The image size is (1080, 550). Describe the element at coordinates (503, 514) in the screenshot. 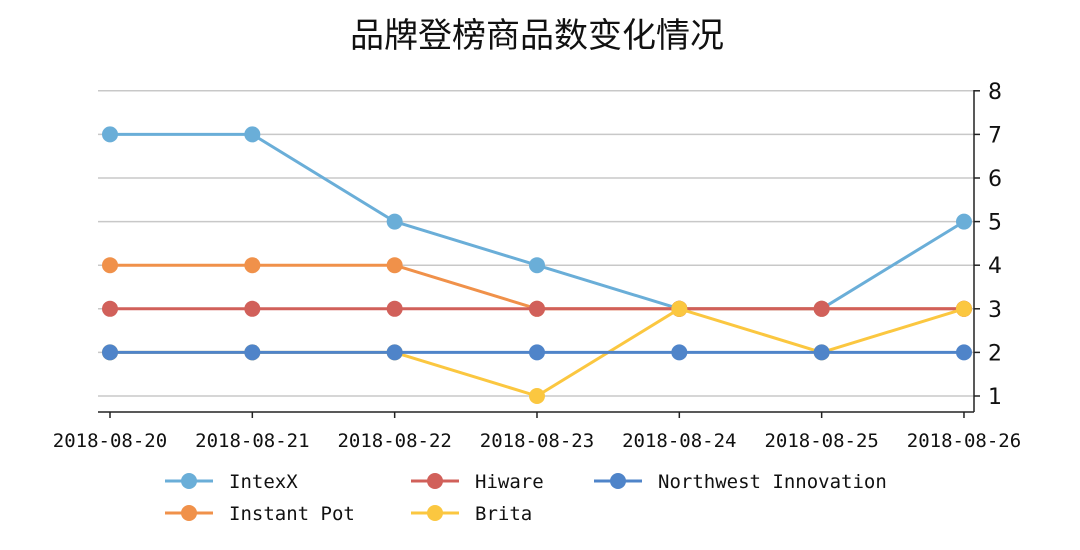

I see `legend-label: Brita` at that location.